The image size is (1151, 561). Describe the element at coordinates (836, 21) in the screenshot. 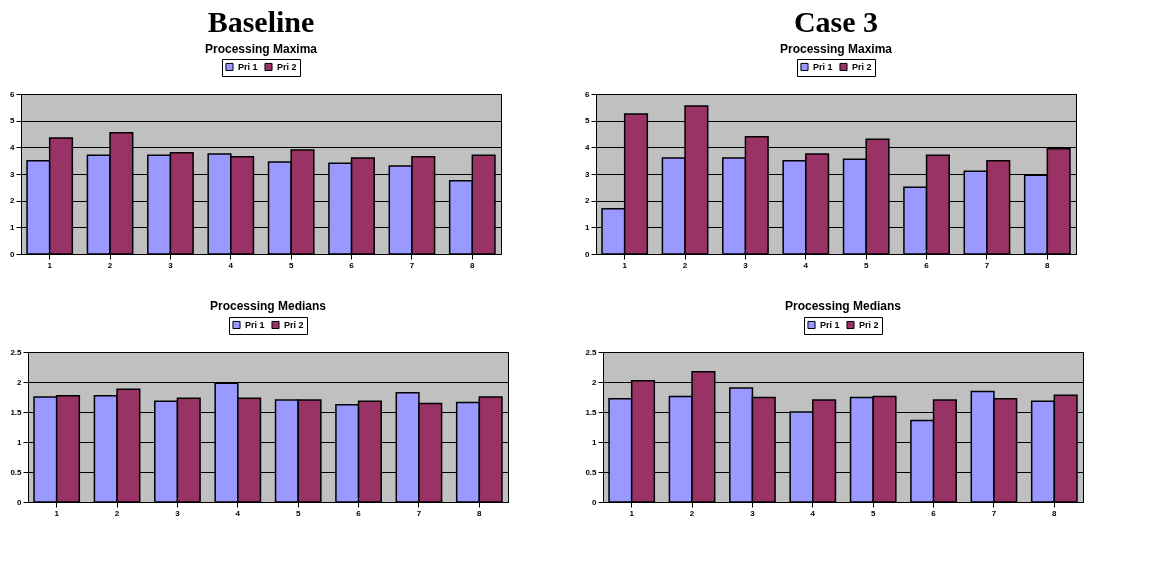

I see `chart-title: Case 3` at that location.